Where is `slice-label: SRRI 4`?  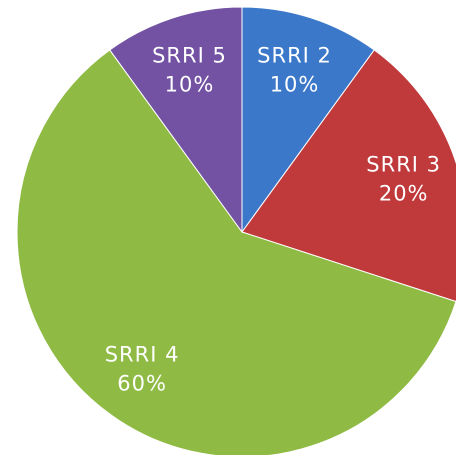 slice-label: SRRI 4 is located at coordinates (142, 355).